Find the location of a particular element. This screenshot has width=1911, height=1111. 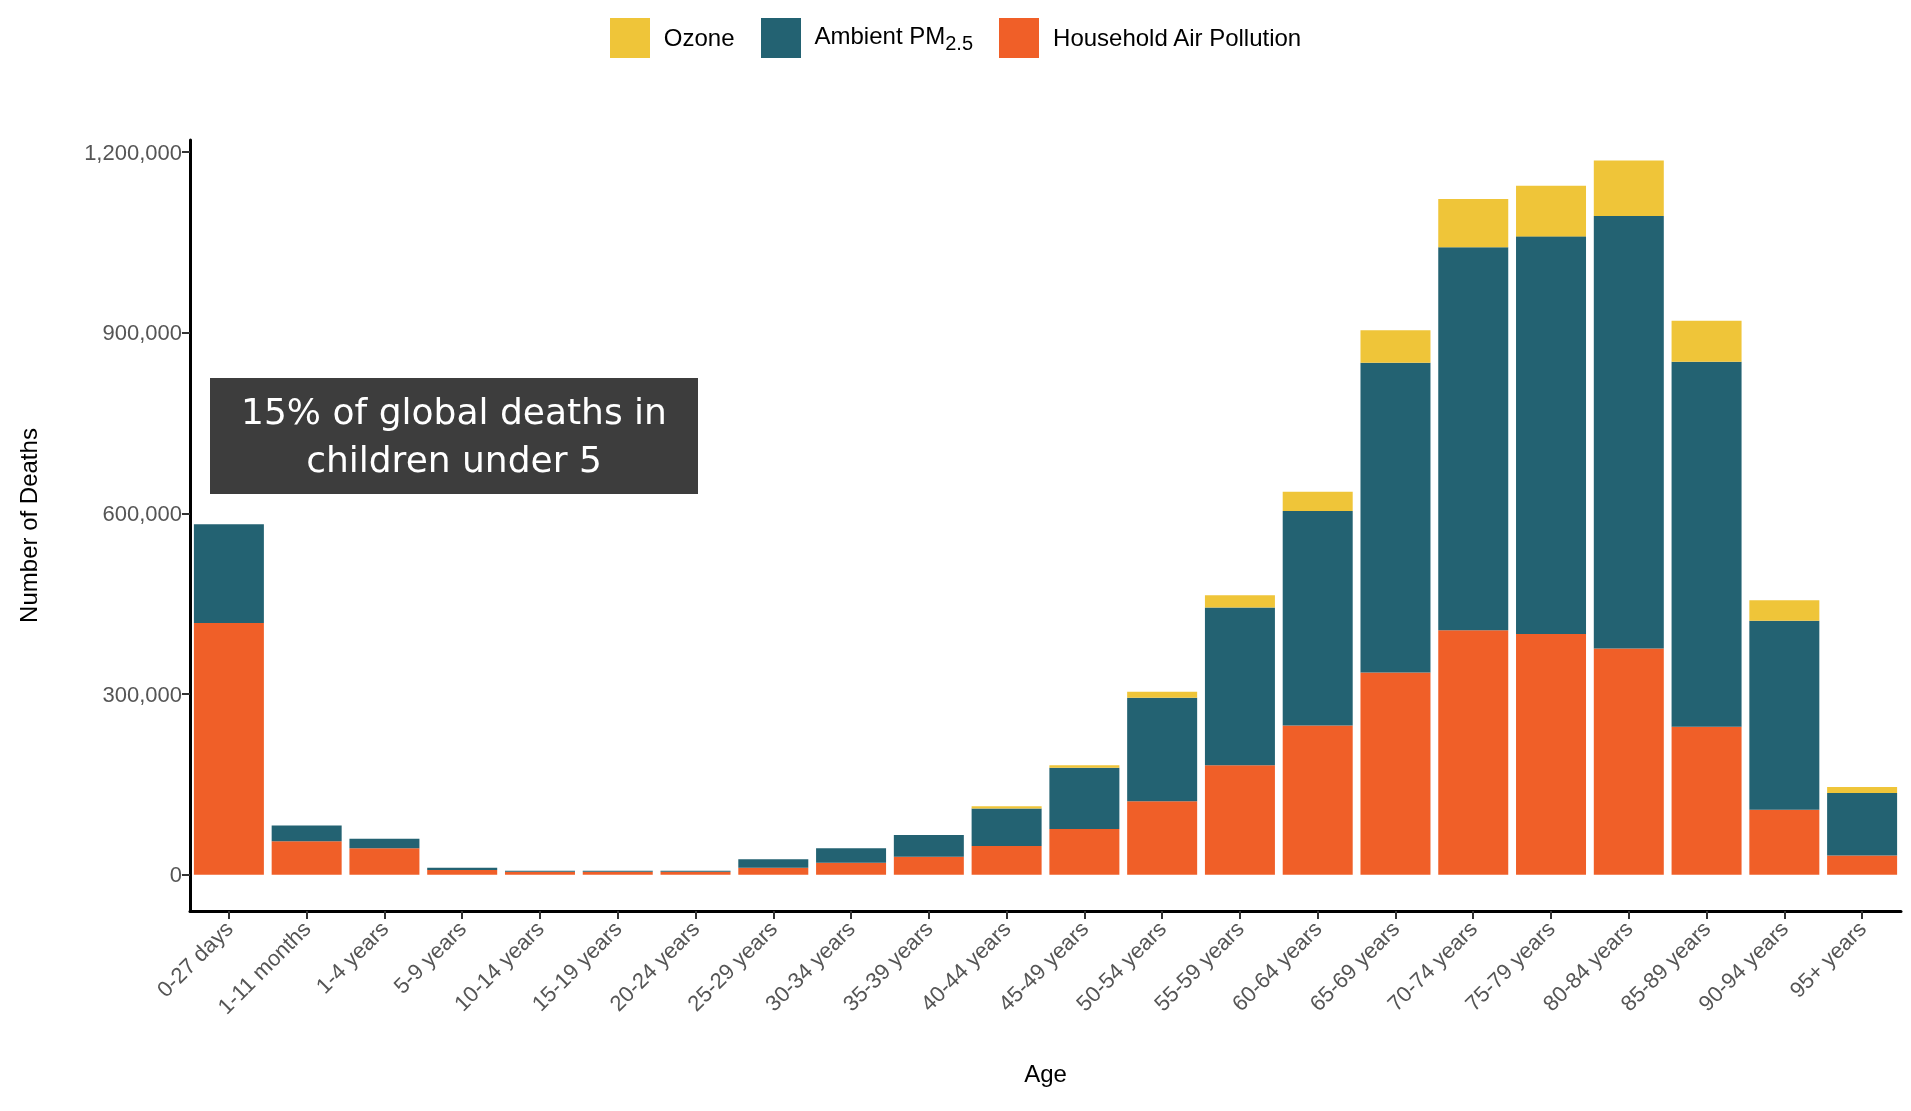

legend-label: Ambient PM$_{2.5}$ is located at coordinates (894, 38).